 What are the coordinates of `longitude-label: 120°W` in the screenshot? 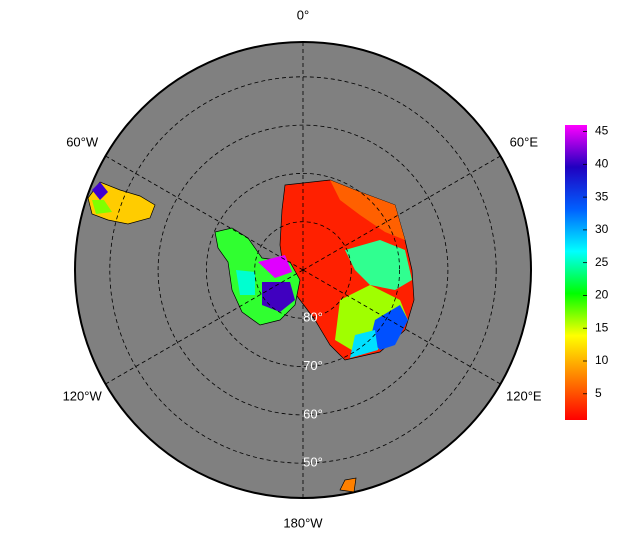 It's located at (83, 395).